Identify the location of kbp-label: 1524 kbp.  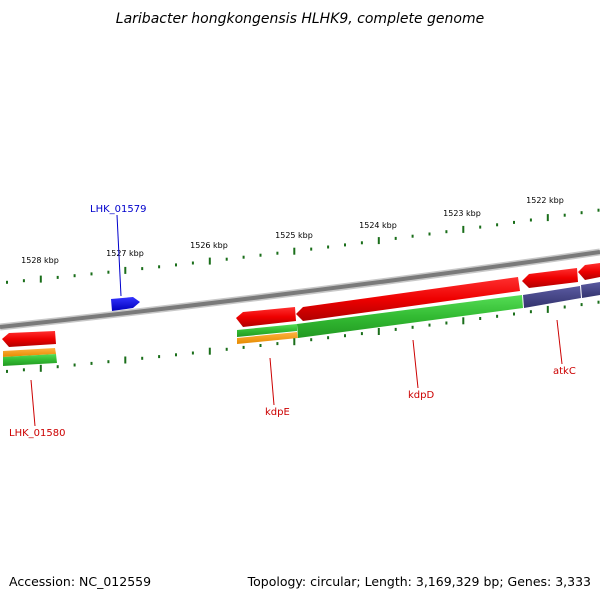
(378, 225).